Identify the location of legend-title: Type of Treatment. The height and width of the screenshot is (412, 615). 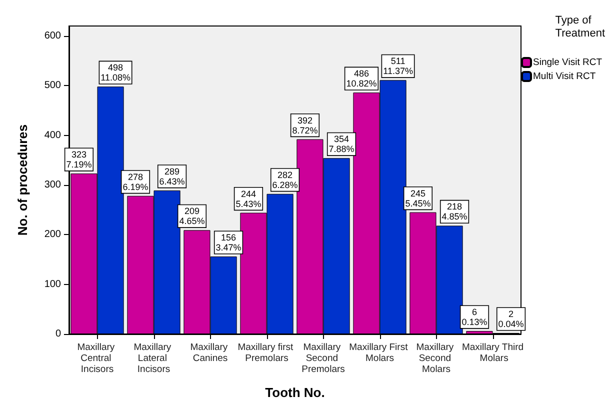
(580, 27).